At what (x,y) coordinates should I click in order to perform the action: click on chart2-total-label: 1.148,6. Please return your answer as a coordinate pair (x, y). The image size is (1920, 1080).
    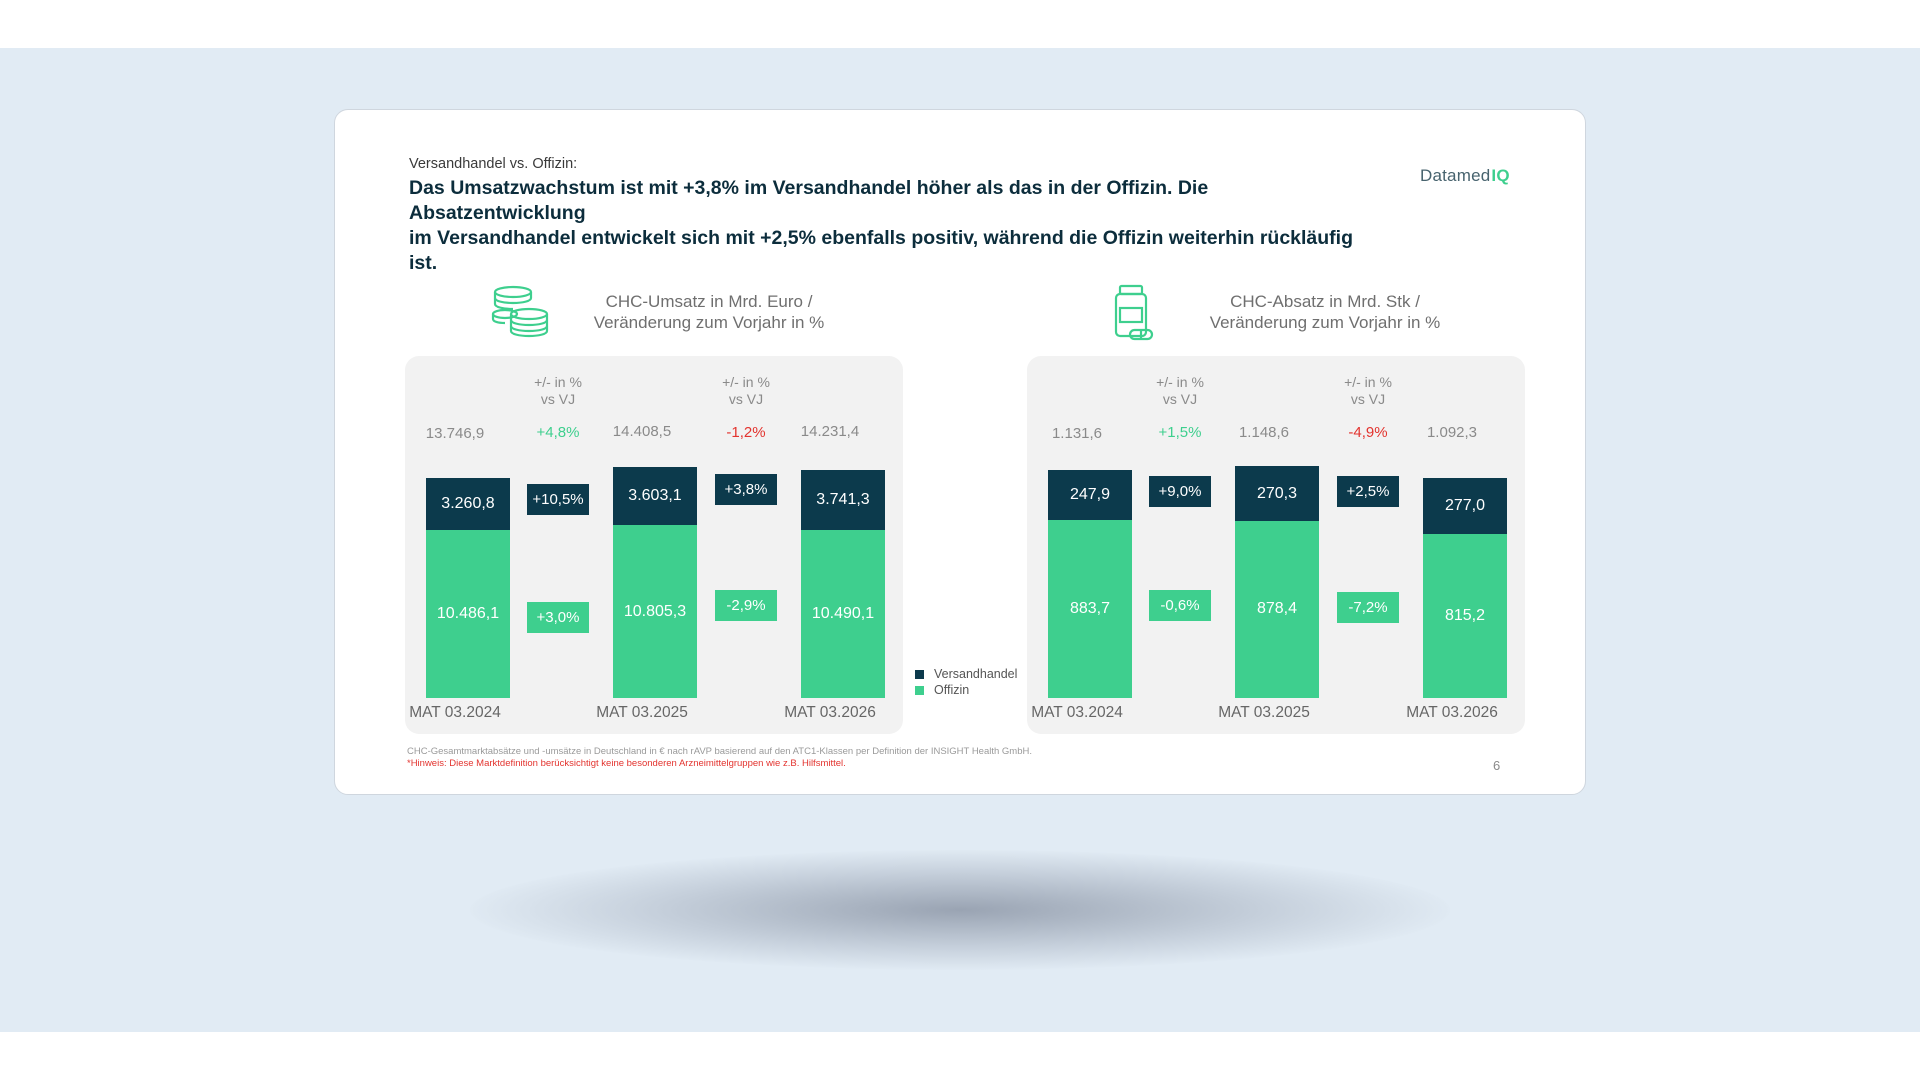
    Looking at the image, I should click on (1264, 432).